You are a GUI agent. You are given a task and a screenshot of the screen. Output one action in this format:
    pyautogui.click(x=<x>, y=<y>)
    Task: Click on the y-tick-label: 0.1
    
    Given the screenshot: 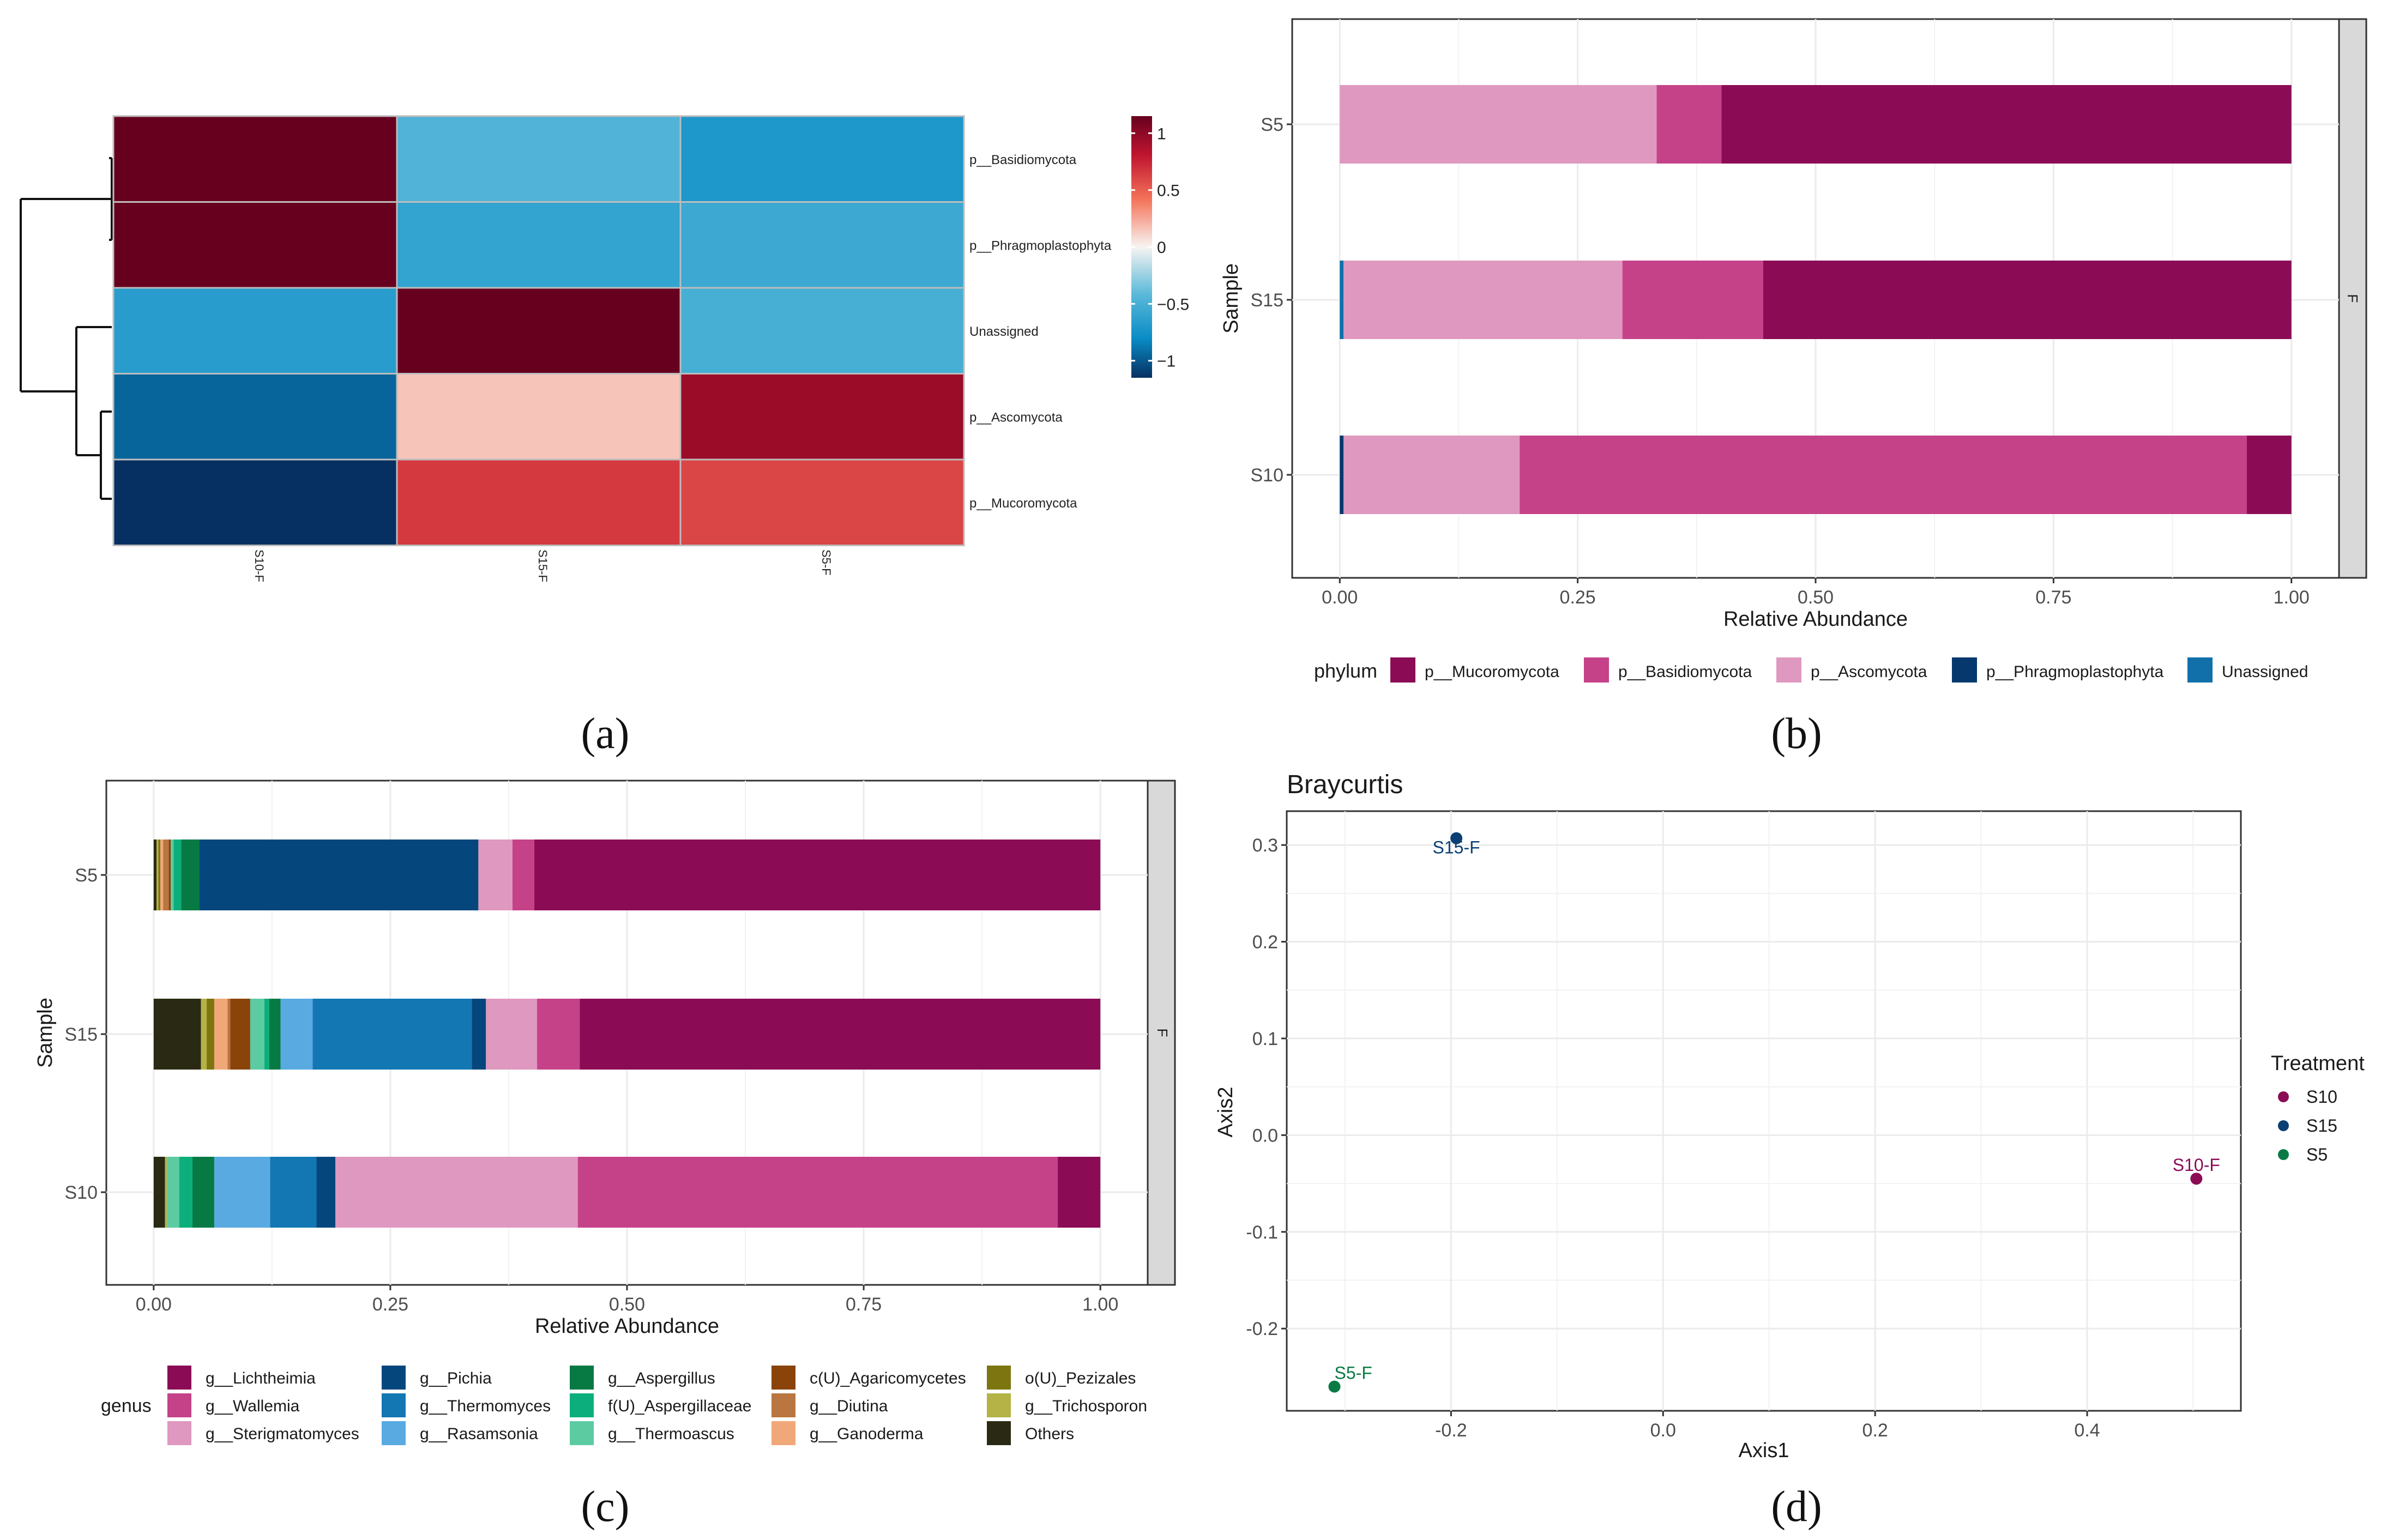 What is the action you would take?
    pyautogui.click(x=1265, y=1039)
    